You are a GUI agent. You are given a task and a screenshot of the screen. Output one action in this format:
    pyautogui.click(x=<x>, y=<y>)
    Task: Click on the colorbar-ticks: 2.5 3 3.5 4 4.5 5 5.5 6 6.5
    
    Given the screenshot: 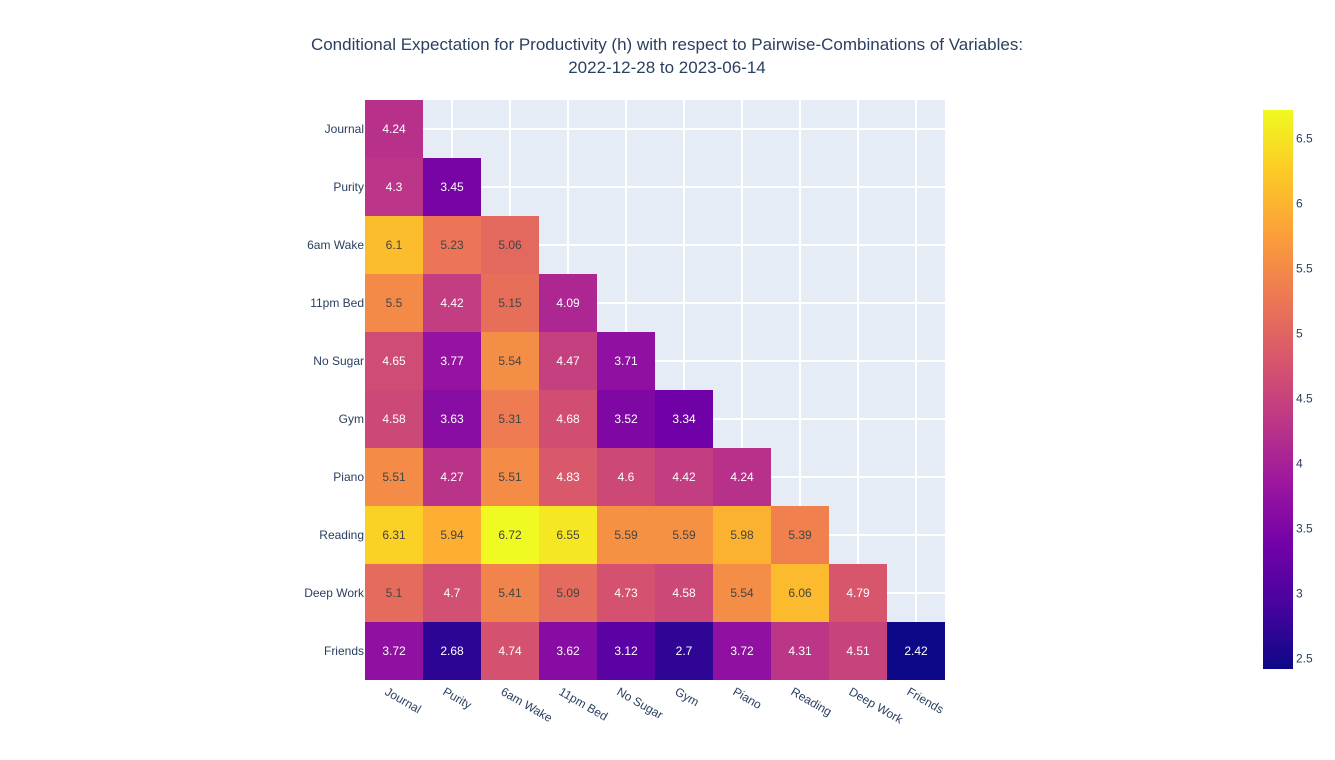 What is the action you would take?
    pyautogui.click(x=1304, y=399)
    